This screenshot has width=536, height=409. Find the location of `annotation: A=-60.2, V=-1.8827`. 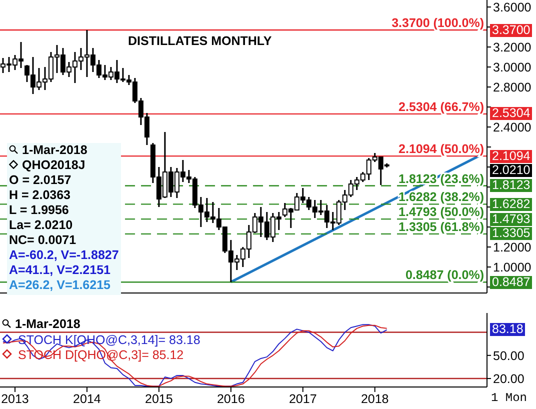

annotation: A=-60.2, V=-1.8827 is located at coordinates (64, 255).